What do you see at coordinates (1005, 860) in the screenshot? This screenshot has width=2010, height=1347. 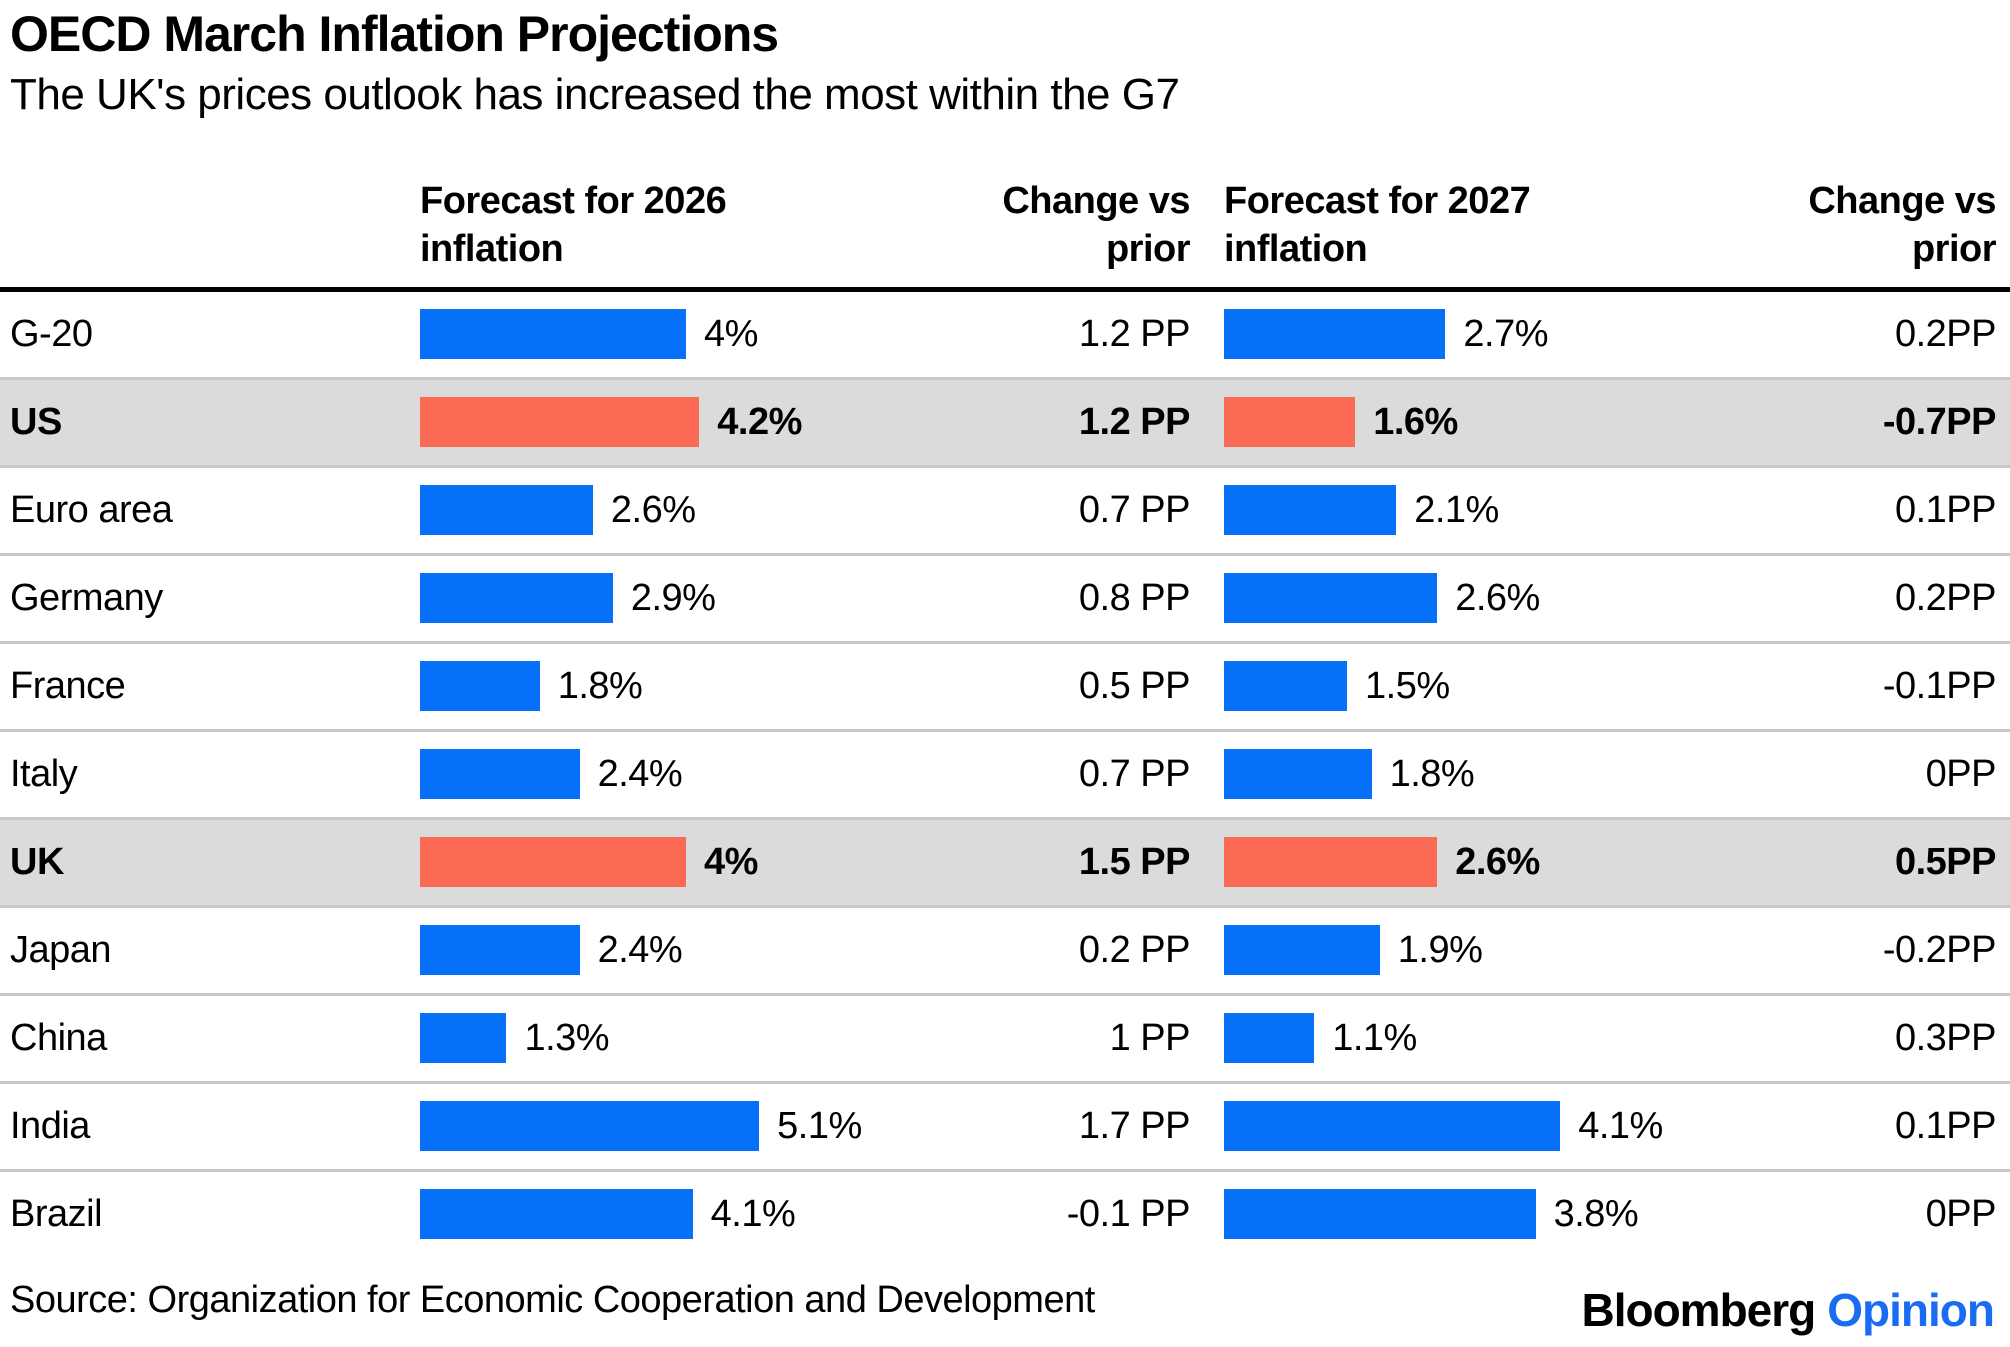 I see `table-row: UK 4% 1.5 PP 2.6% 0.5PP` at bounding box center [1005, 860].